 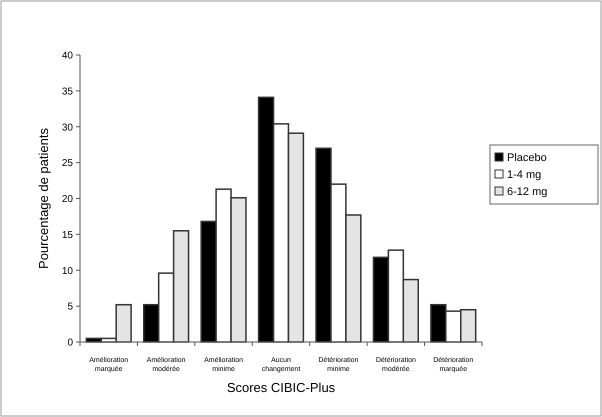 I want to click on y-tick-label: 0, so click(x=70, y=343).